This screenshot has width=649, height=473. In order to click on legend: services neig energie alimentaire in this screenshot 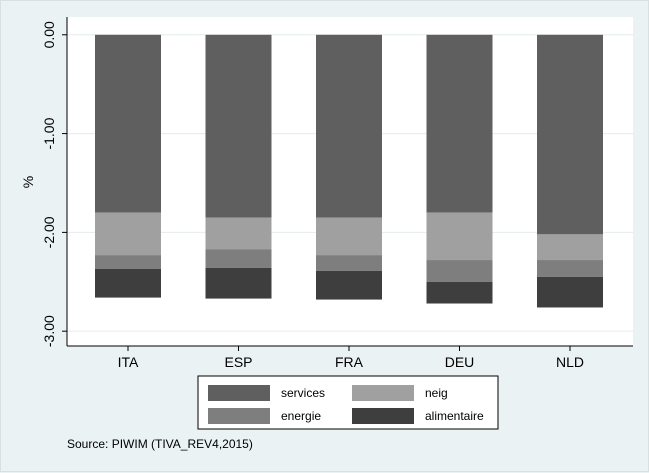, I will do `click(348, 402)`.